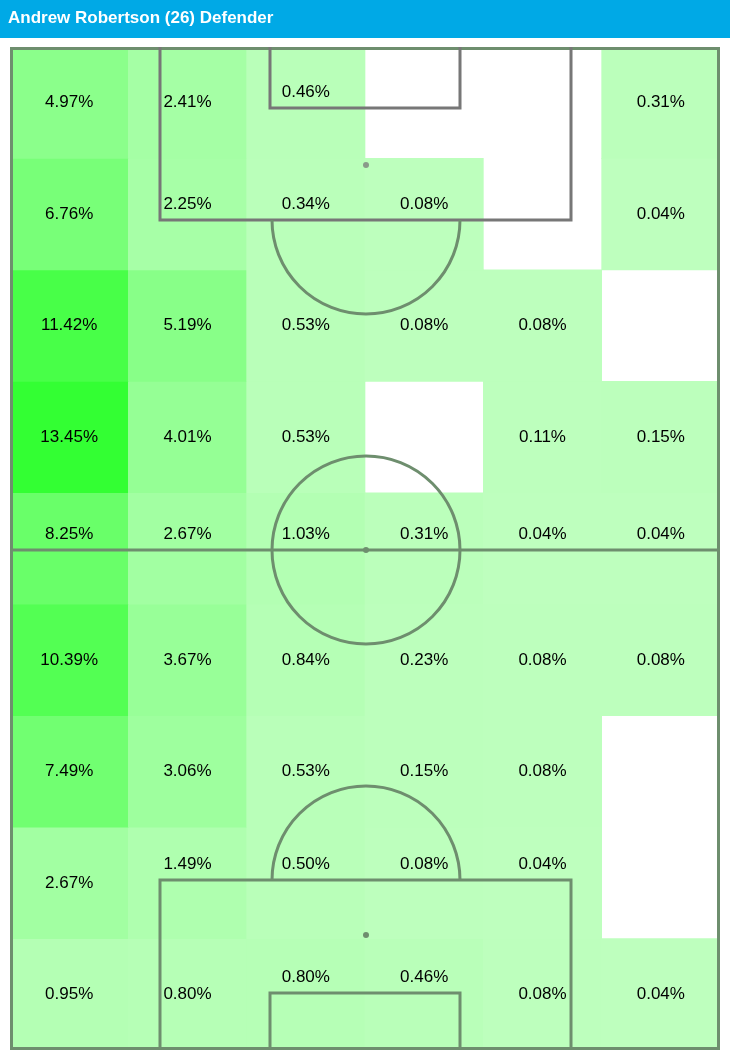 This screenshot has height=1060, width=730. Describe the element at coordinates (187, 863) in the screenshot. I see `data-label: 1.49%` at that location.